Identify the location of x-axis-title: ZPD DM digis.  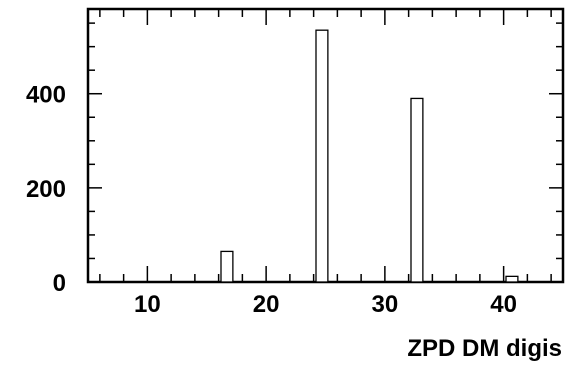
(484, 348).